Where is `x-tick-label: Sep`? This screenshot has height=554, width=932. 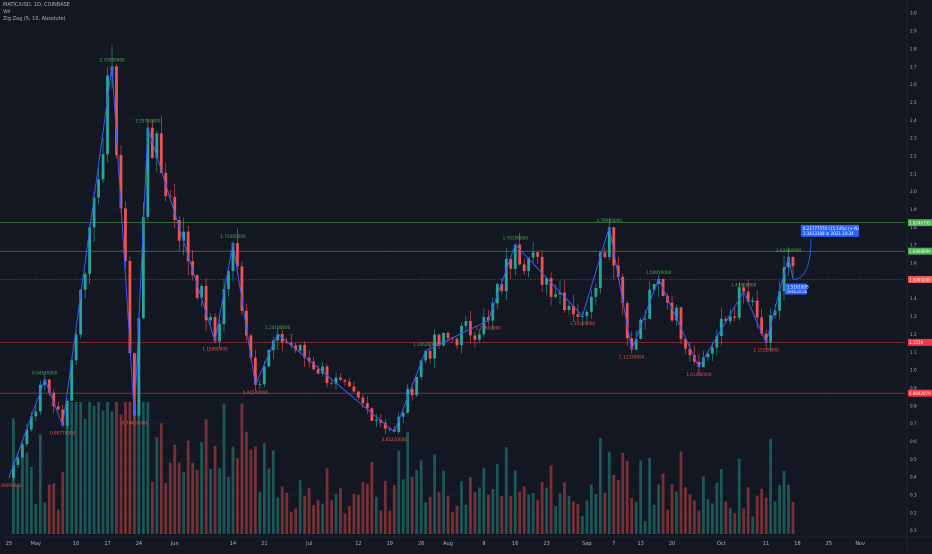 x-tick-label: Sep is located at coordinates (586, 544).